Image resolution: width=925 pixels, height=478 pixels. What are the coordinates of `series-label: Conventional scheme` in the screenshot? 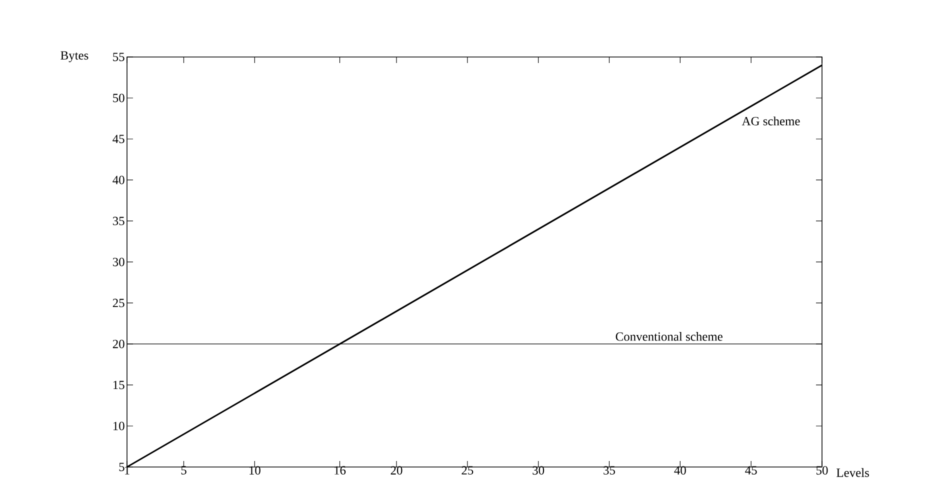 It's located at (669, 336).